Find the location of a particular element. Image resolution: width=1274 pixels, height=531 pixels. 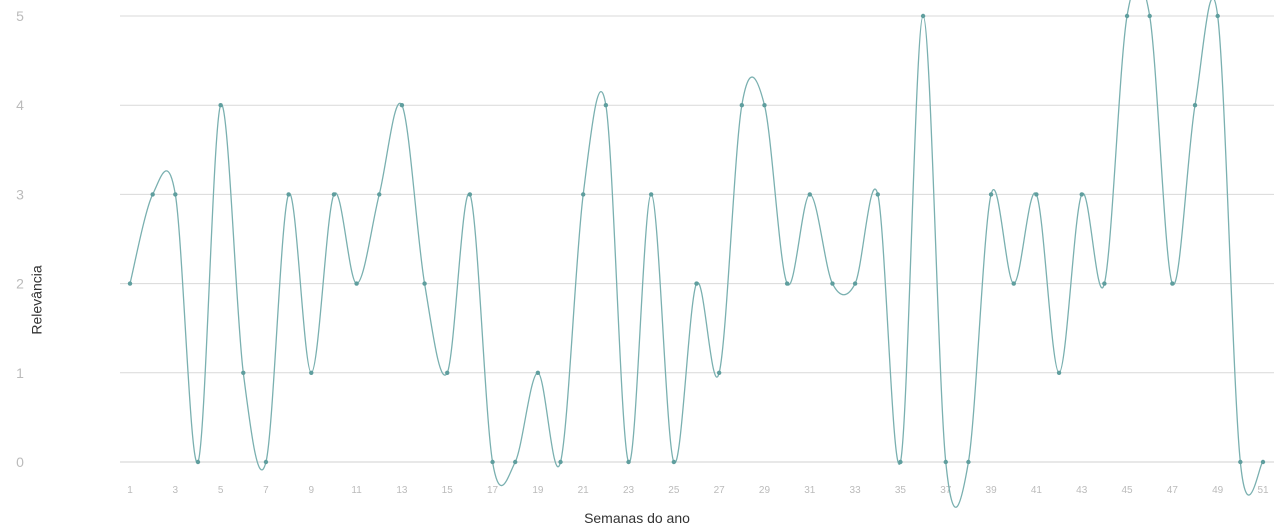

x-tick-label: 3 is located at coordinates (176, 490).